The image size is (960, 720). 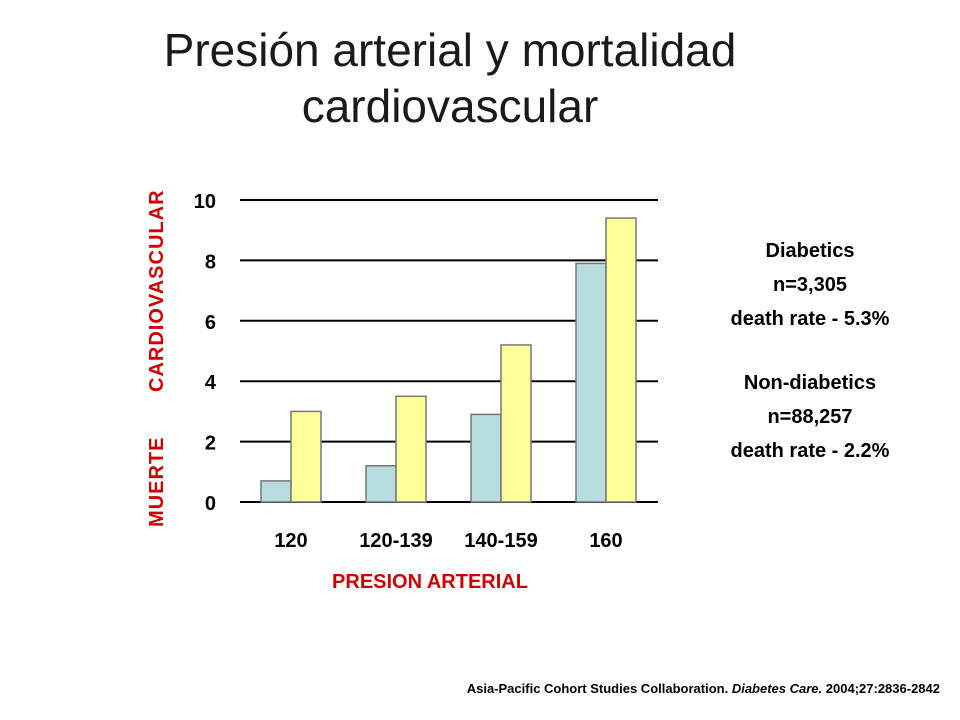 I want to click on legend-non-diabetics-n: n=88,257, so click(x=810, y=417).